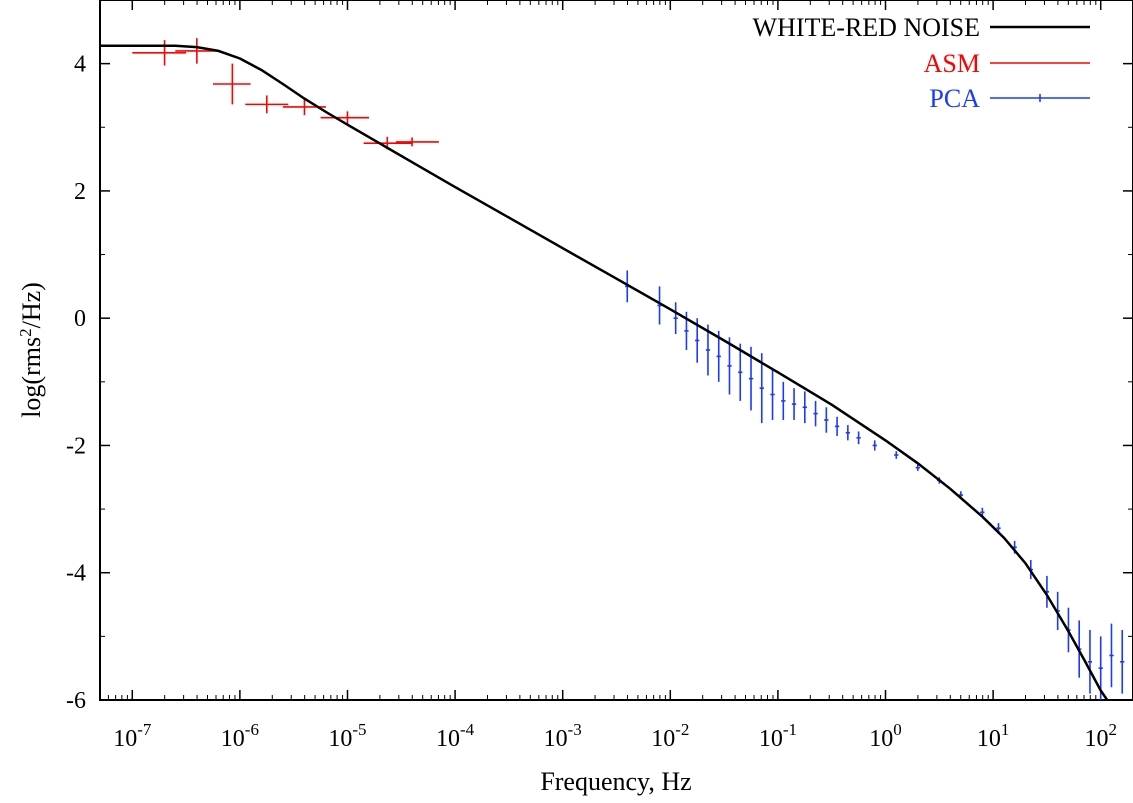 This screenshot has width=1133, height=803. Describe the element at coordinates (897, 729) in the screenshot. I see `x-tick-power: 0` at that location.